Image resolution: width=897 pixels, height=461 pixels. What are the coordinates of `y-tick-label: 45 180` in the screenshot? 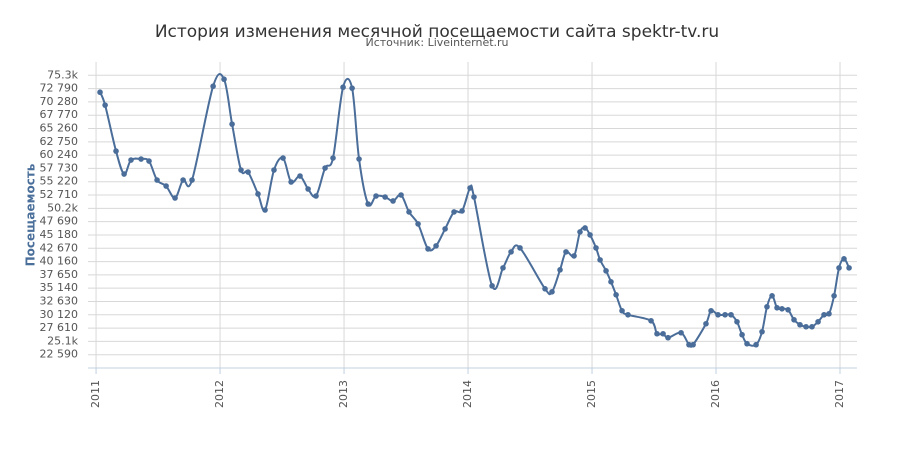 It's located at (59, 234).